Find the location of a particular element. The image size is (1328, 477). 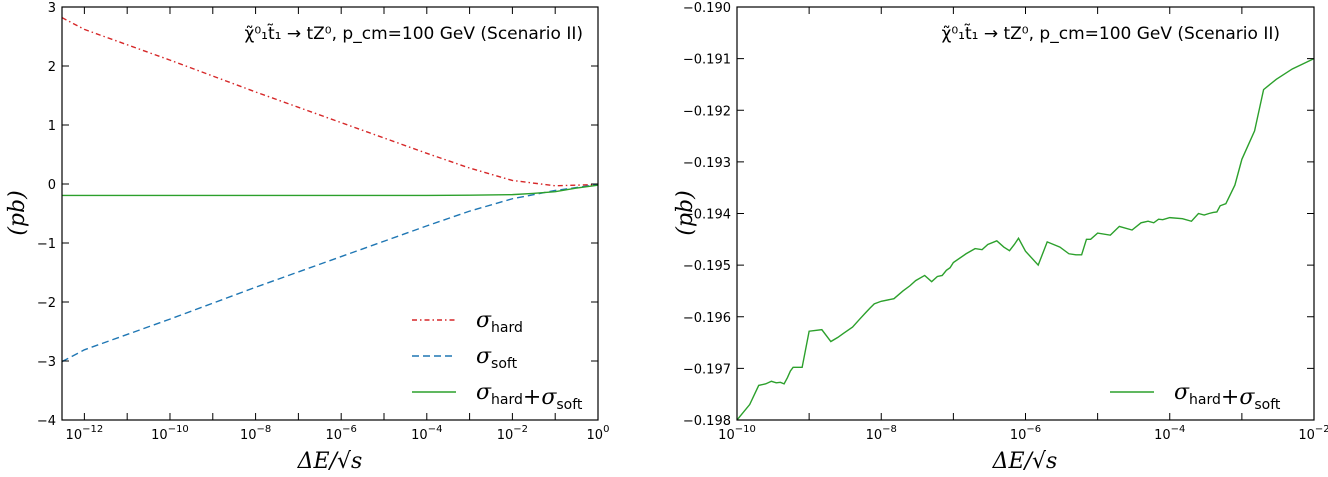

y-tick-label: −3 is located at coordinates (46, 362).